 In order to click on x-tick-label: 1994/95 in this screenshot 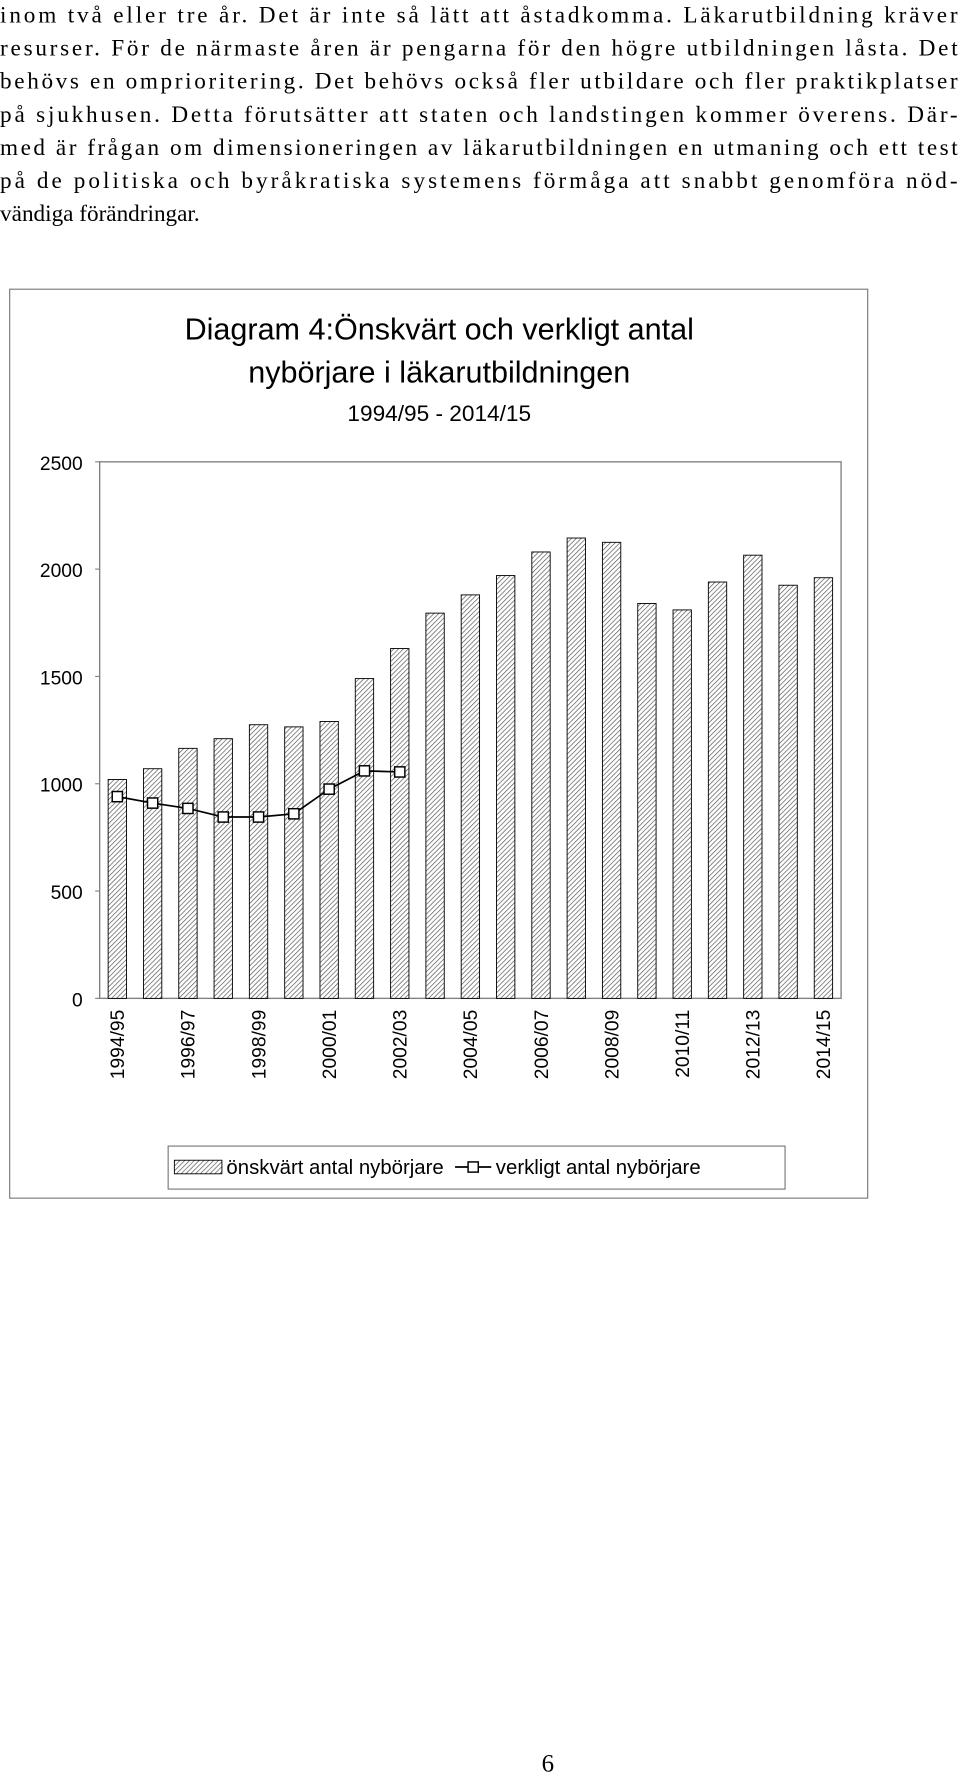, I will do `click(118, 1045)`.